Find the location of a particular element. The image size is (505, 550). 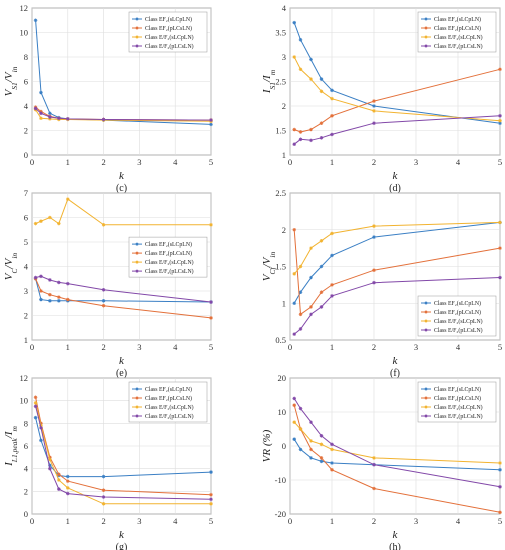

chart-caption: (f) is located at coordinates (395, 373).